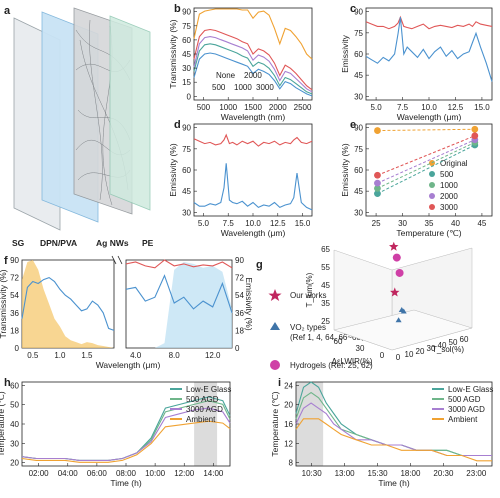 This screenshot has height=498, width=500. Describe the element at coordinates (186, 54) in the screenshot. I see `axis-b-ytick: 45` at that location.